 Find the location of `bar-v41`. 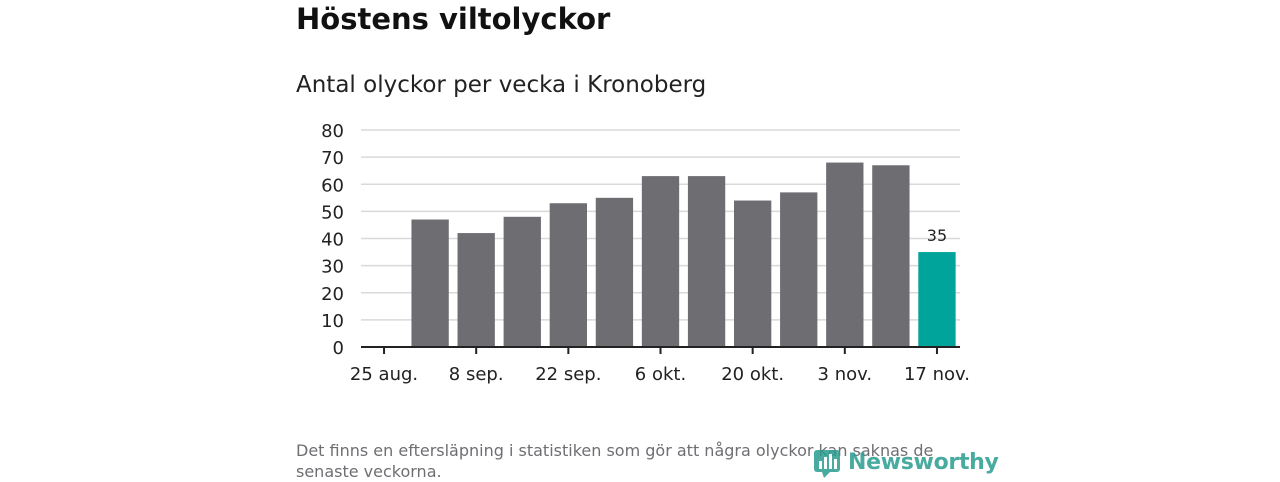

bar-v41 is located at coordinates (660, 261).